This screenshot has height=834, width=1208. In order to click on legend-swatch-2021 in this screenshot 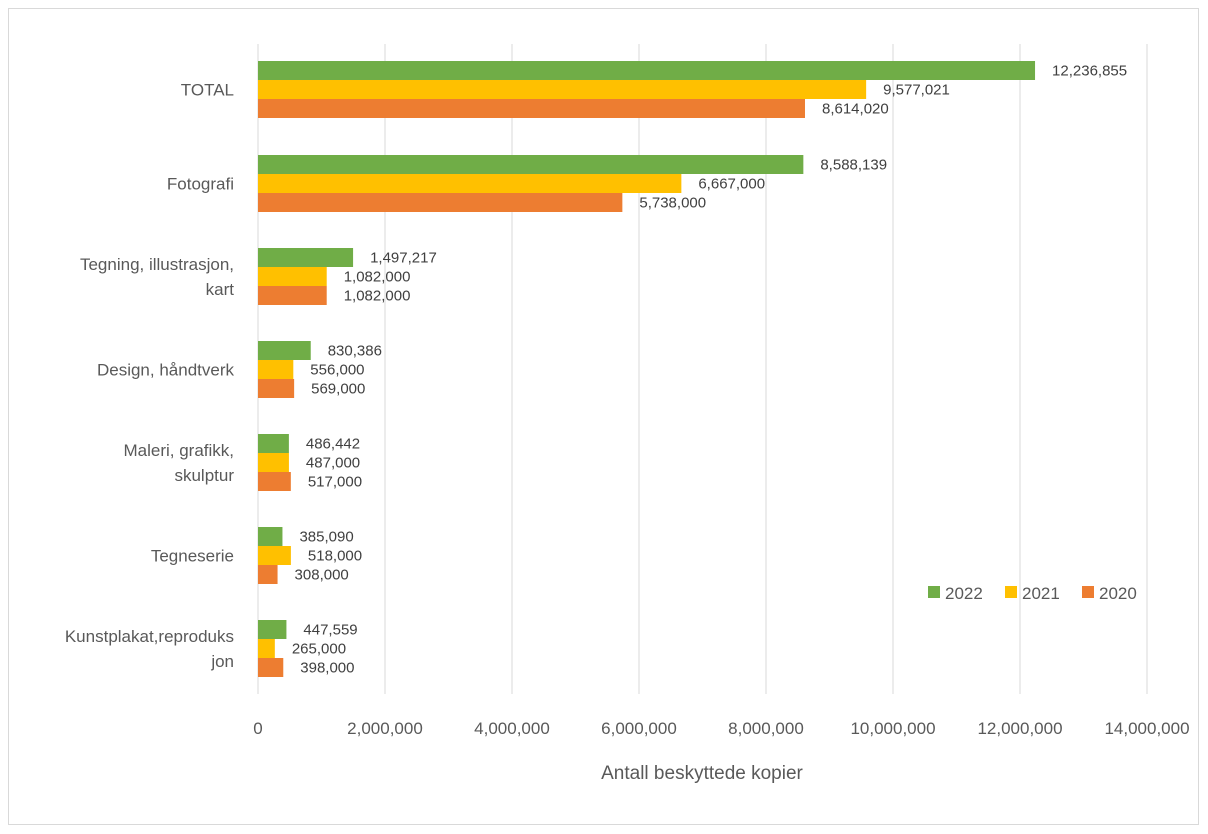, I will do `click(1011, 592)`.